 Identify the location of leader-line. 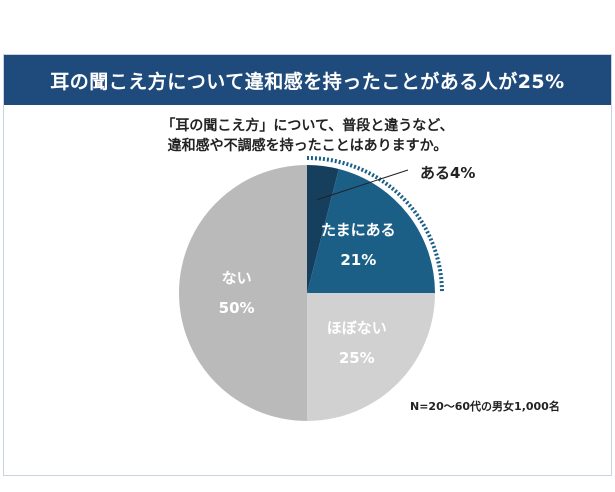
(362, 185).